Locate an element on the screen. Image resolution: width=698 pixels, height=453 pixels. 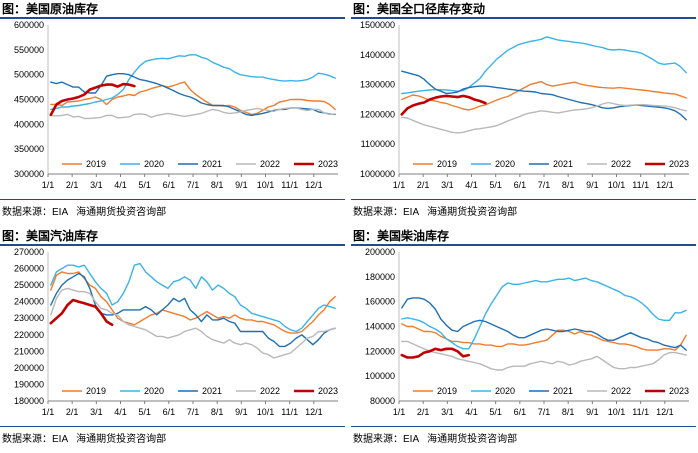
y-tick-label: 100000 is located at coordinates (380, 376).